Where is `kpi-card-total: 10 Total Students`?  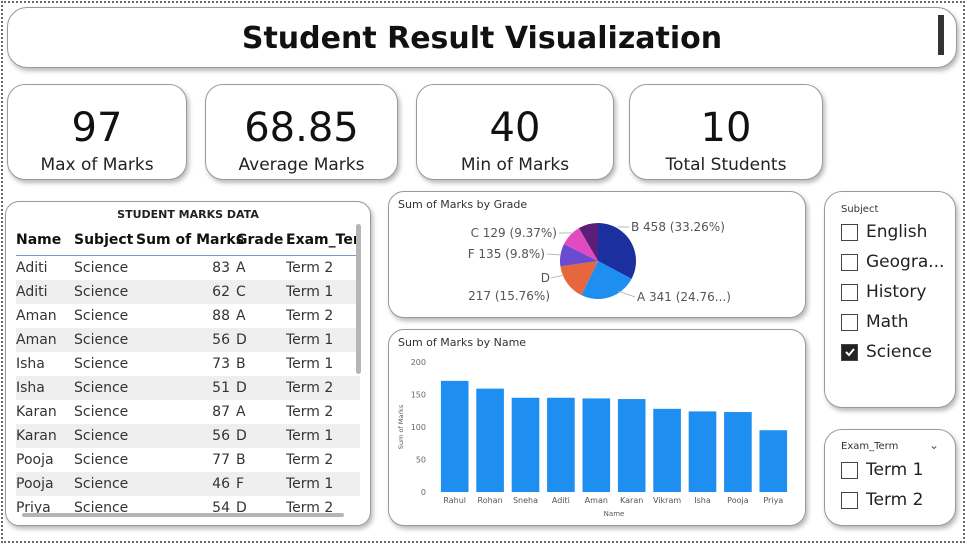
kpi-card-total: 10 Total Students is located at coordinates (726, 132).